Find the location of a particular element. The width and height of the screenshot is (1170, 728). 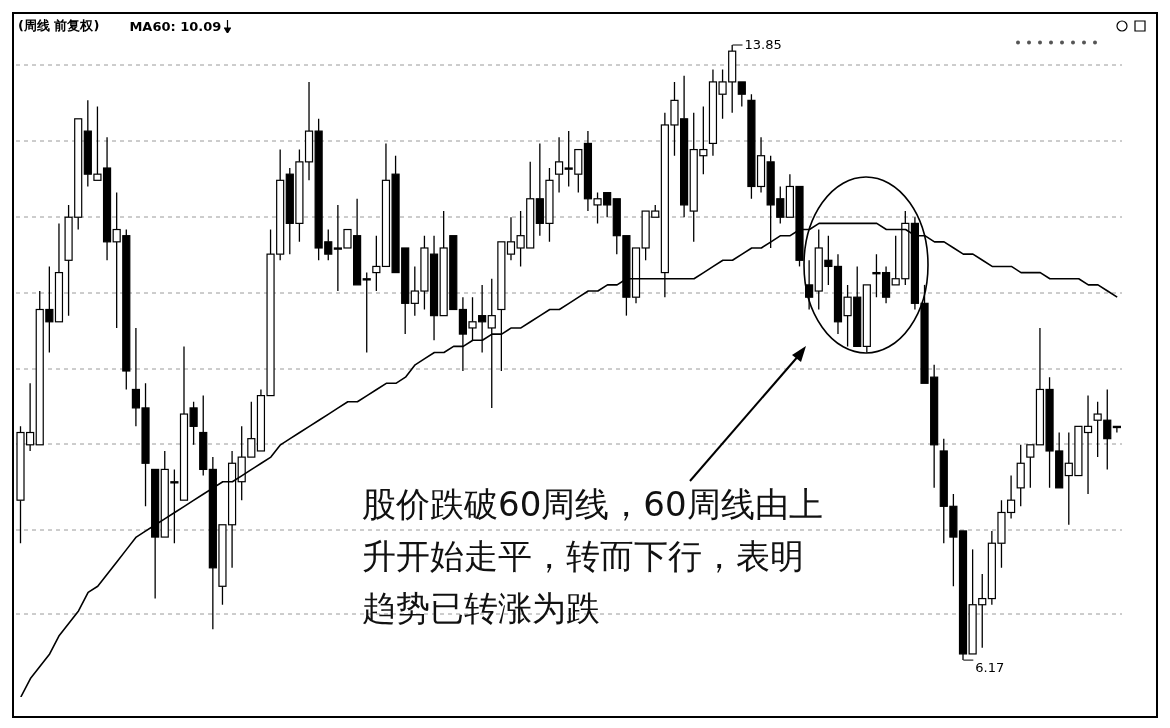

annotation: 13.85 is located at coordinates (763, 44).